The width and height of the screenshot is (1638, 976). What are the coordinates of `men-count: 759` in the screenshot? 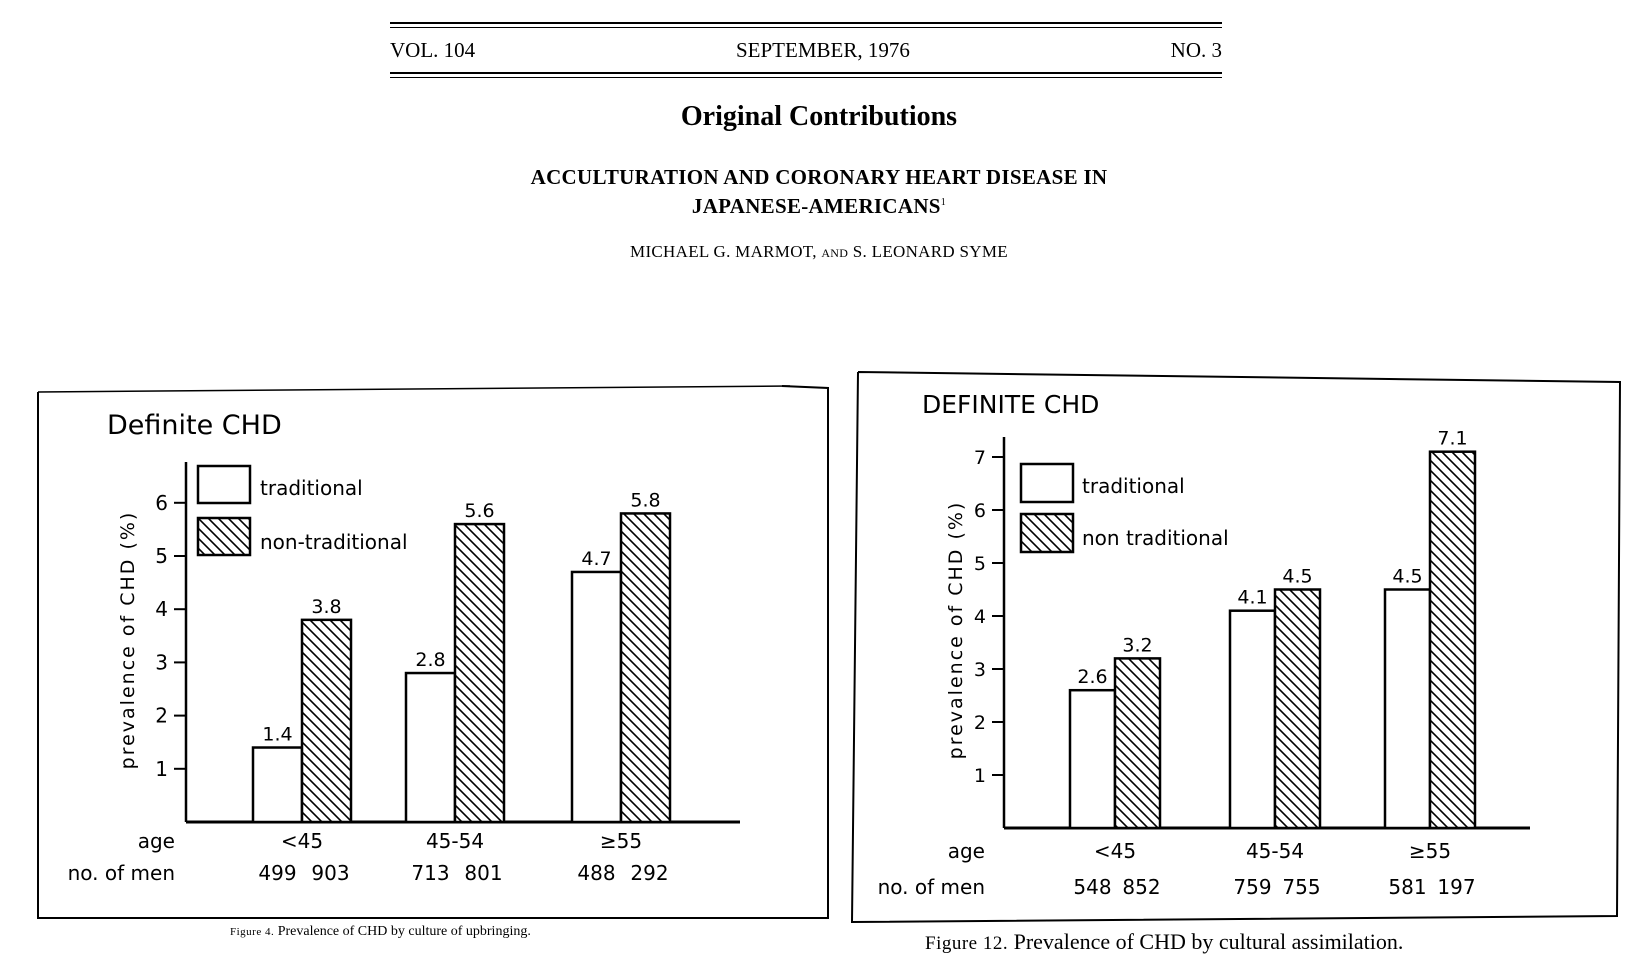 It's located at (1252, 887).